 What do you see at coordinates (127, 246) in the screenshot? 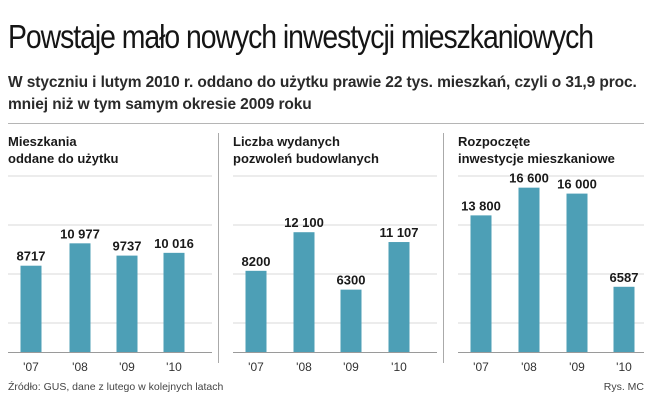
I see `panel-1-value-label-3: 9737` at bounding box center [127, 246].